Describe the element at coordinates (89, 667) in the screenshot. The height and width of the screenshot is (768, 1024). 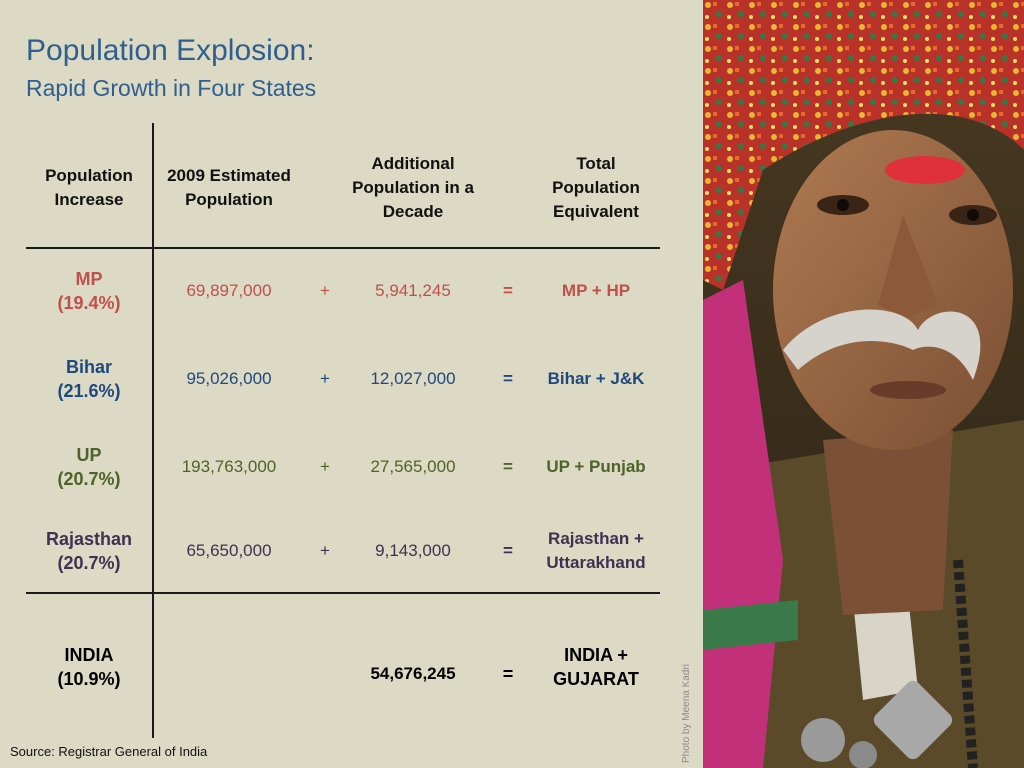
I see `total-state: INDIA (10.9%)` at that location.